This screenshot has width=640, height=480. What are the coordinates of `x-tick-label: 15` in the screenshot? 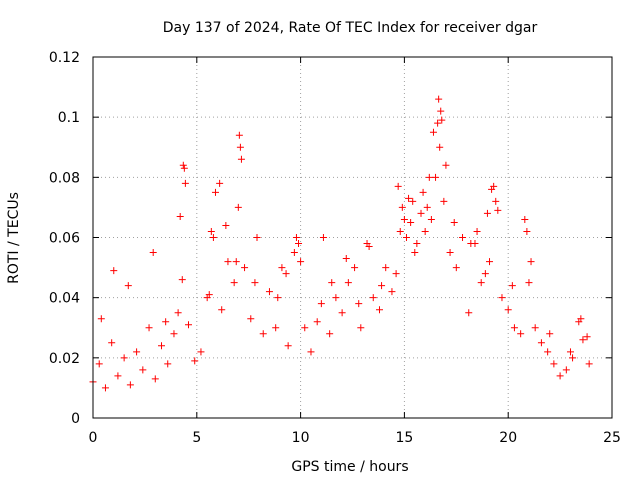 It's located at (404, 438).